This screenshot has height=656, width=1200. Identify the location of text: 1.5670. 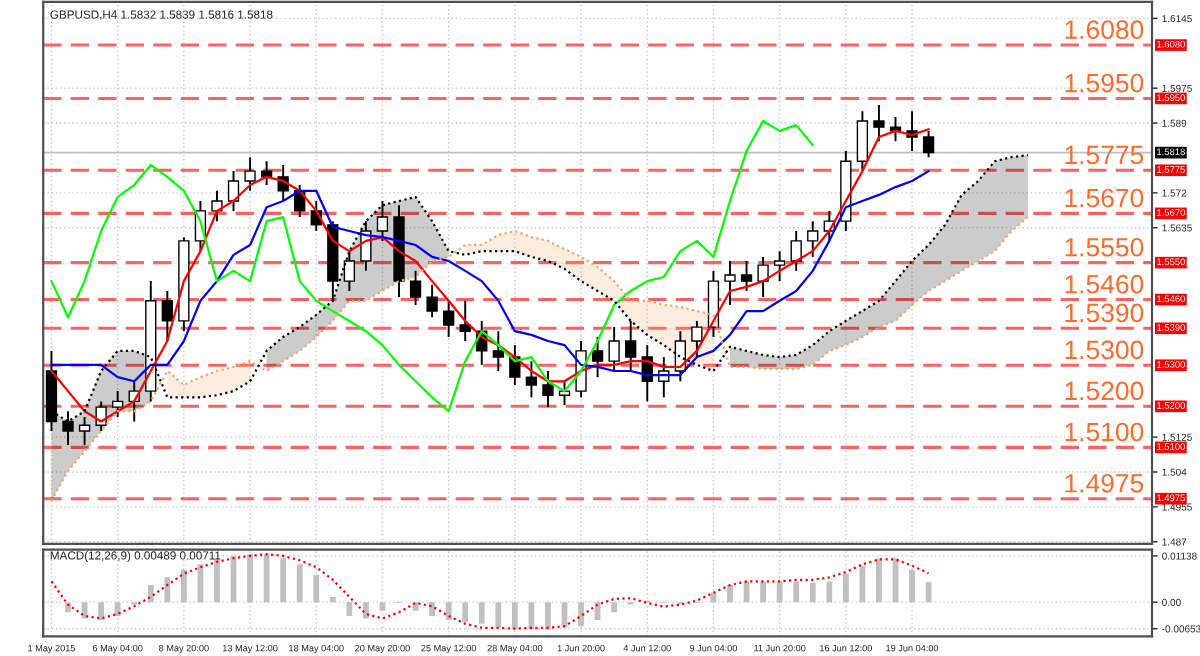
(1104, 198).